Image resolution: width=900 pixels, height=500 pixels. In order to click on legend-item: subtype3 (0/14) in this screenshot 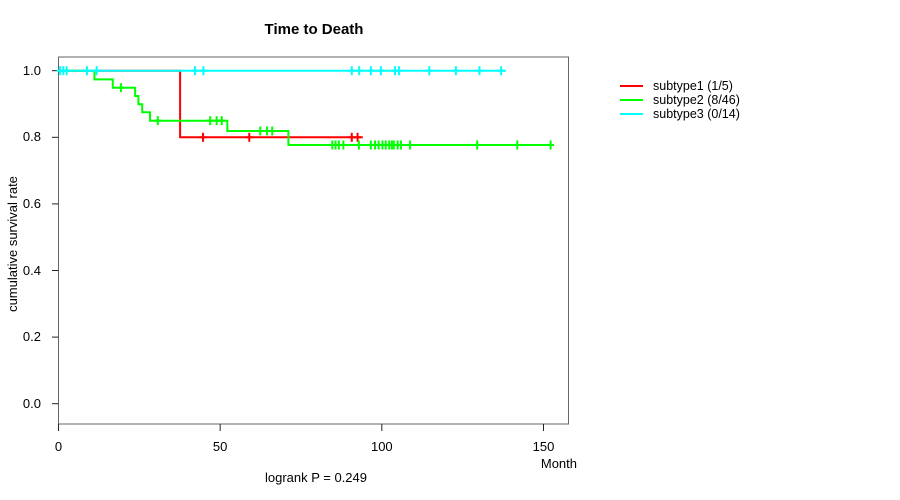, I will do `click(680, 114)`.